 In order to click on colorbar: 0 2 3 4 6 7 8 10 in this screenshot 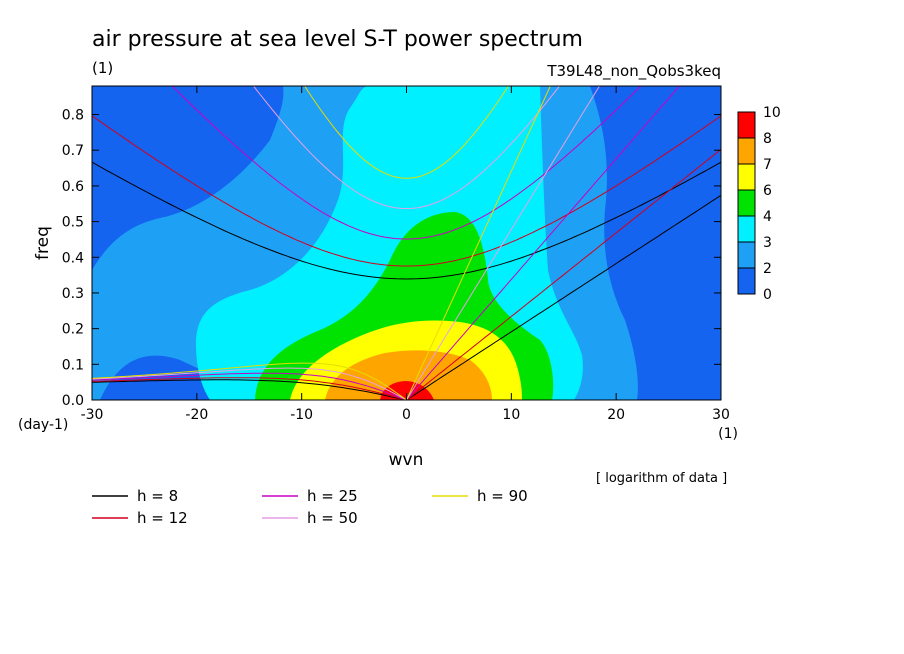, I will do `click(759, 204)`.